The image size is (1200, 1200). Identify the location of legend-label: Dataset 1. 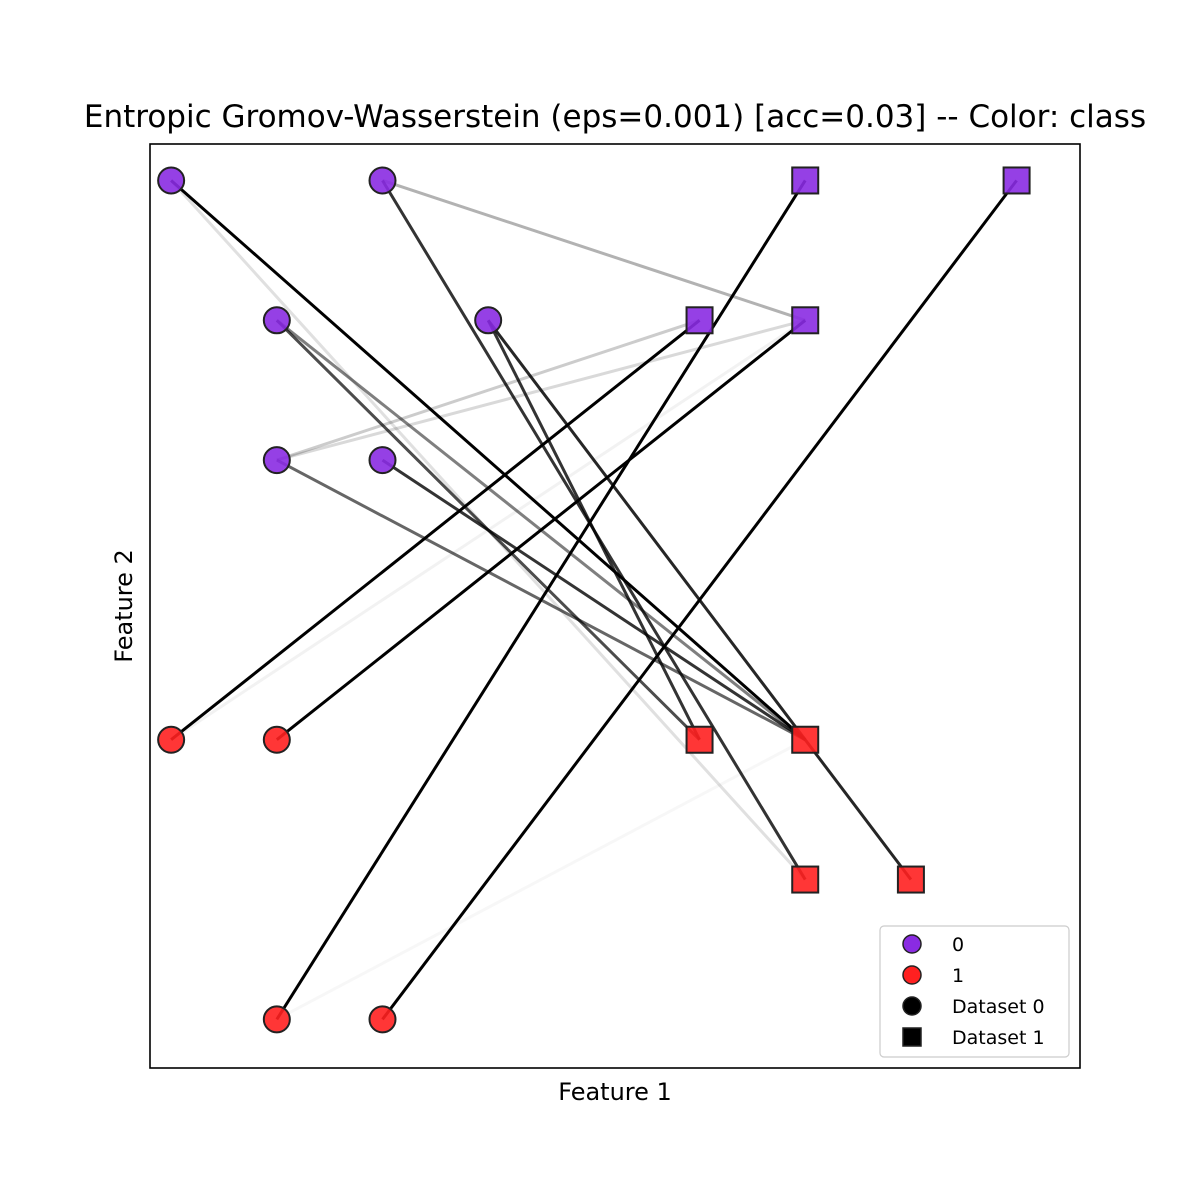
(998, 1038).